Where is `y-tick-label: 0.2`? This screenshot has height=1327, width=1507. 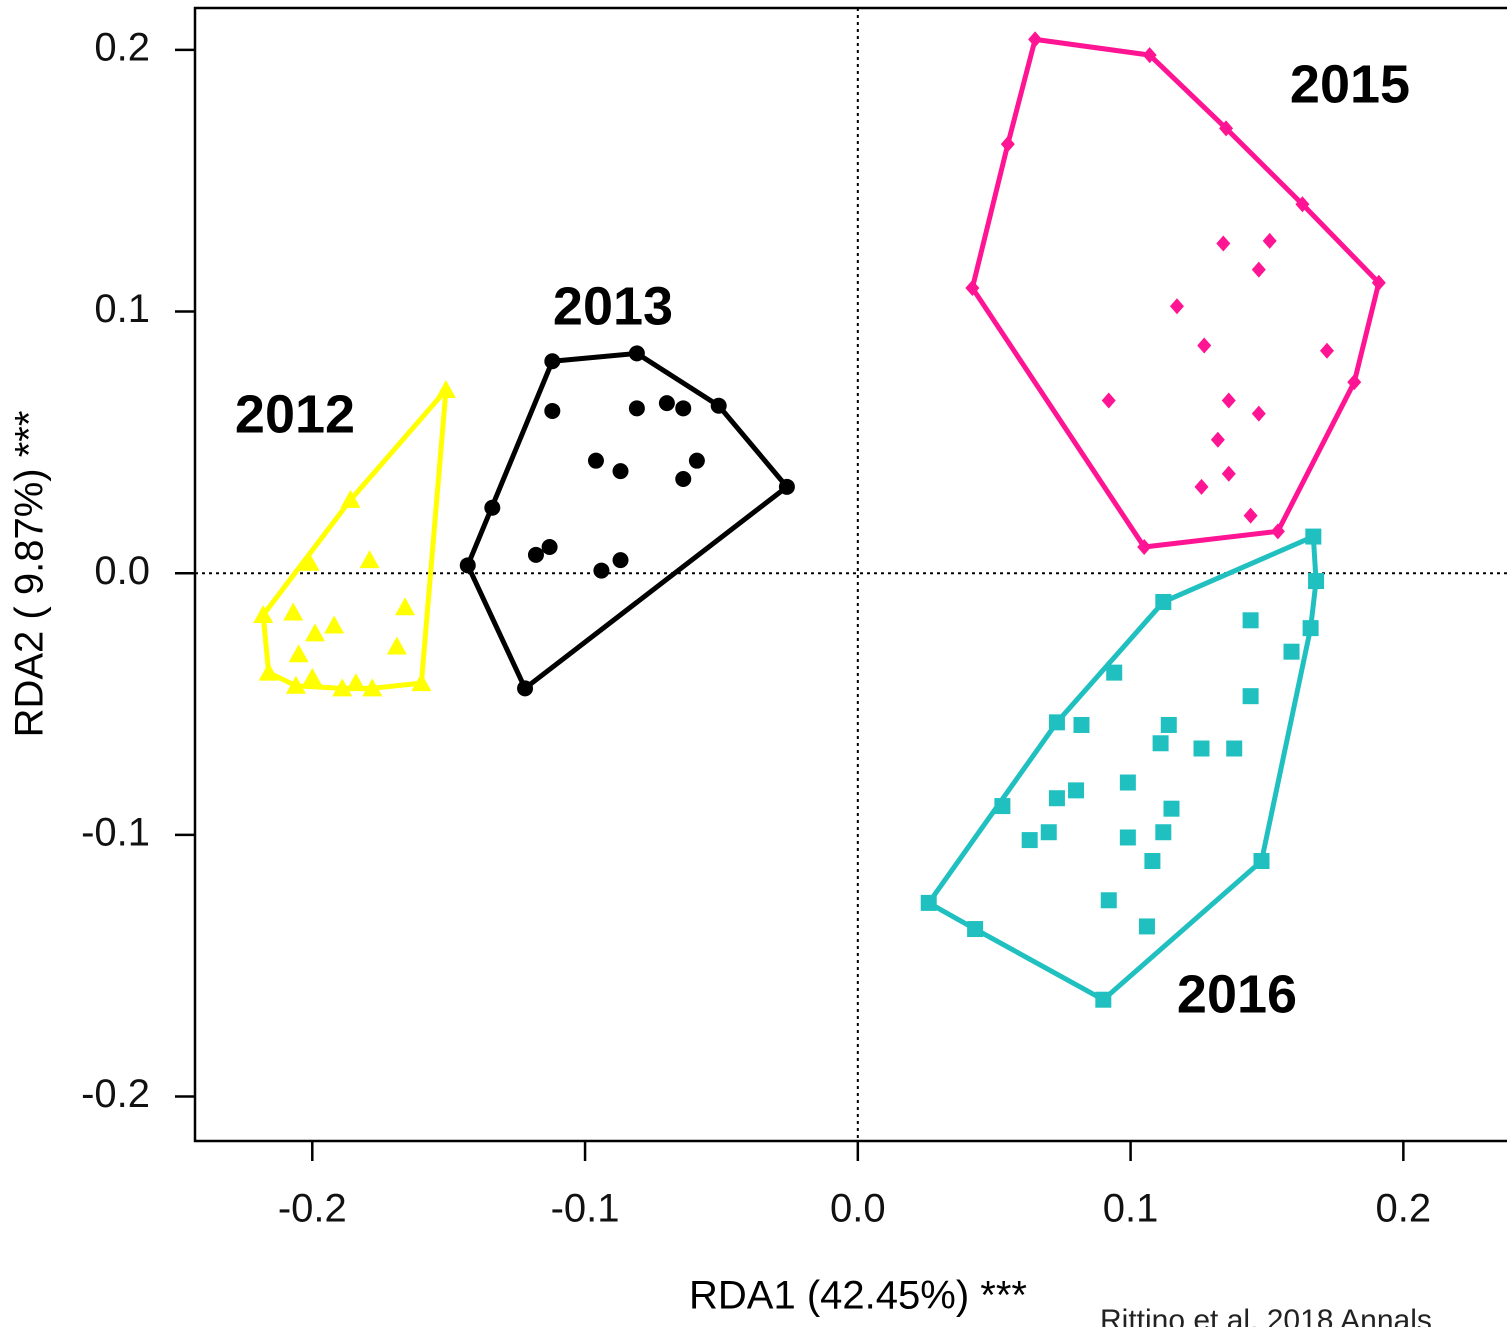 y-tick-label: 0.2 is located at coordinates (122, 47).